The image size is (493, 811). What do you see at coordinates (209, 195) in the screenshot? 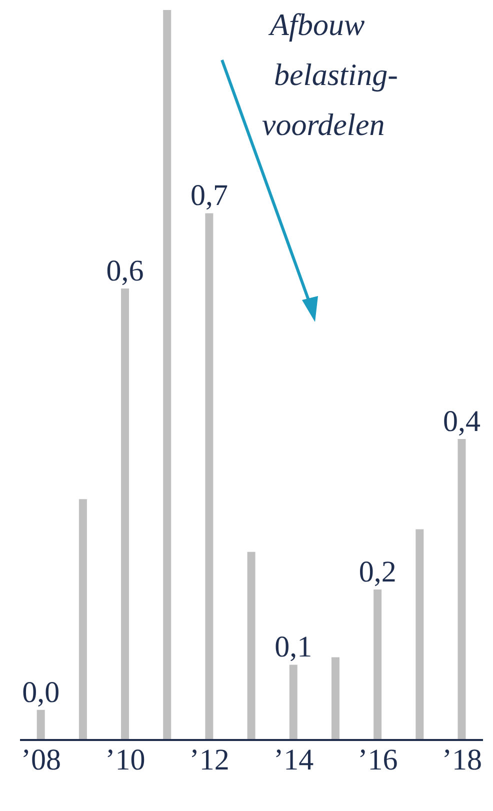
I see `data-label: 0,7` at bounding box center [209, 195].